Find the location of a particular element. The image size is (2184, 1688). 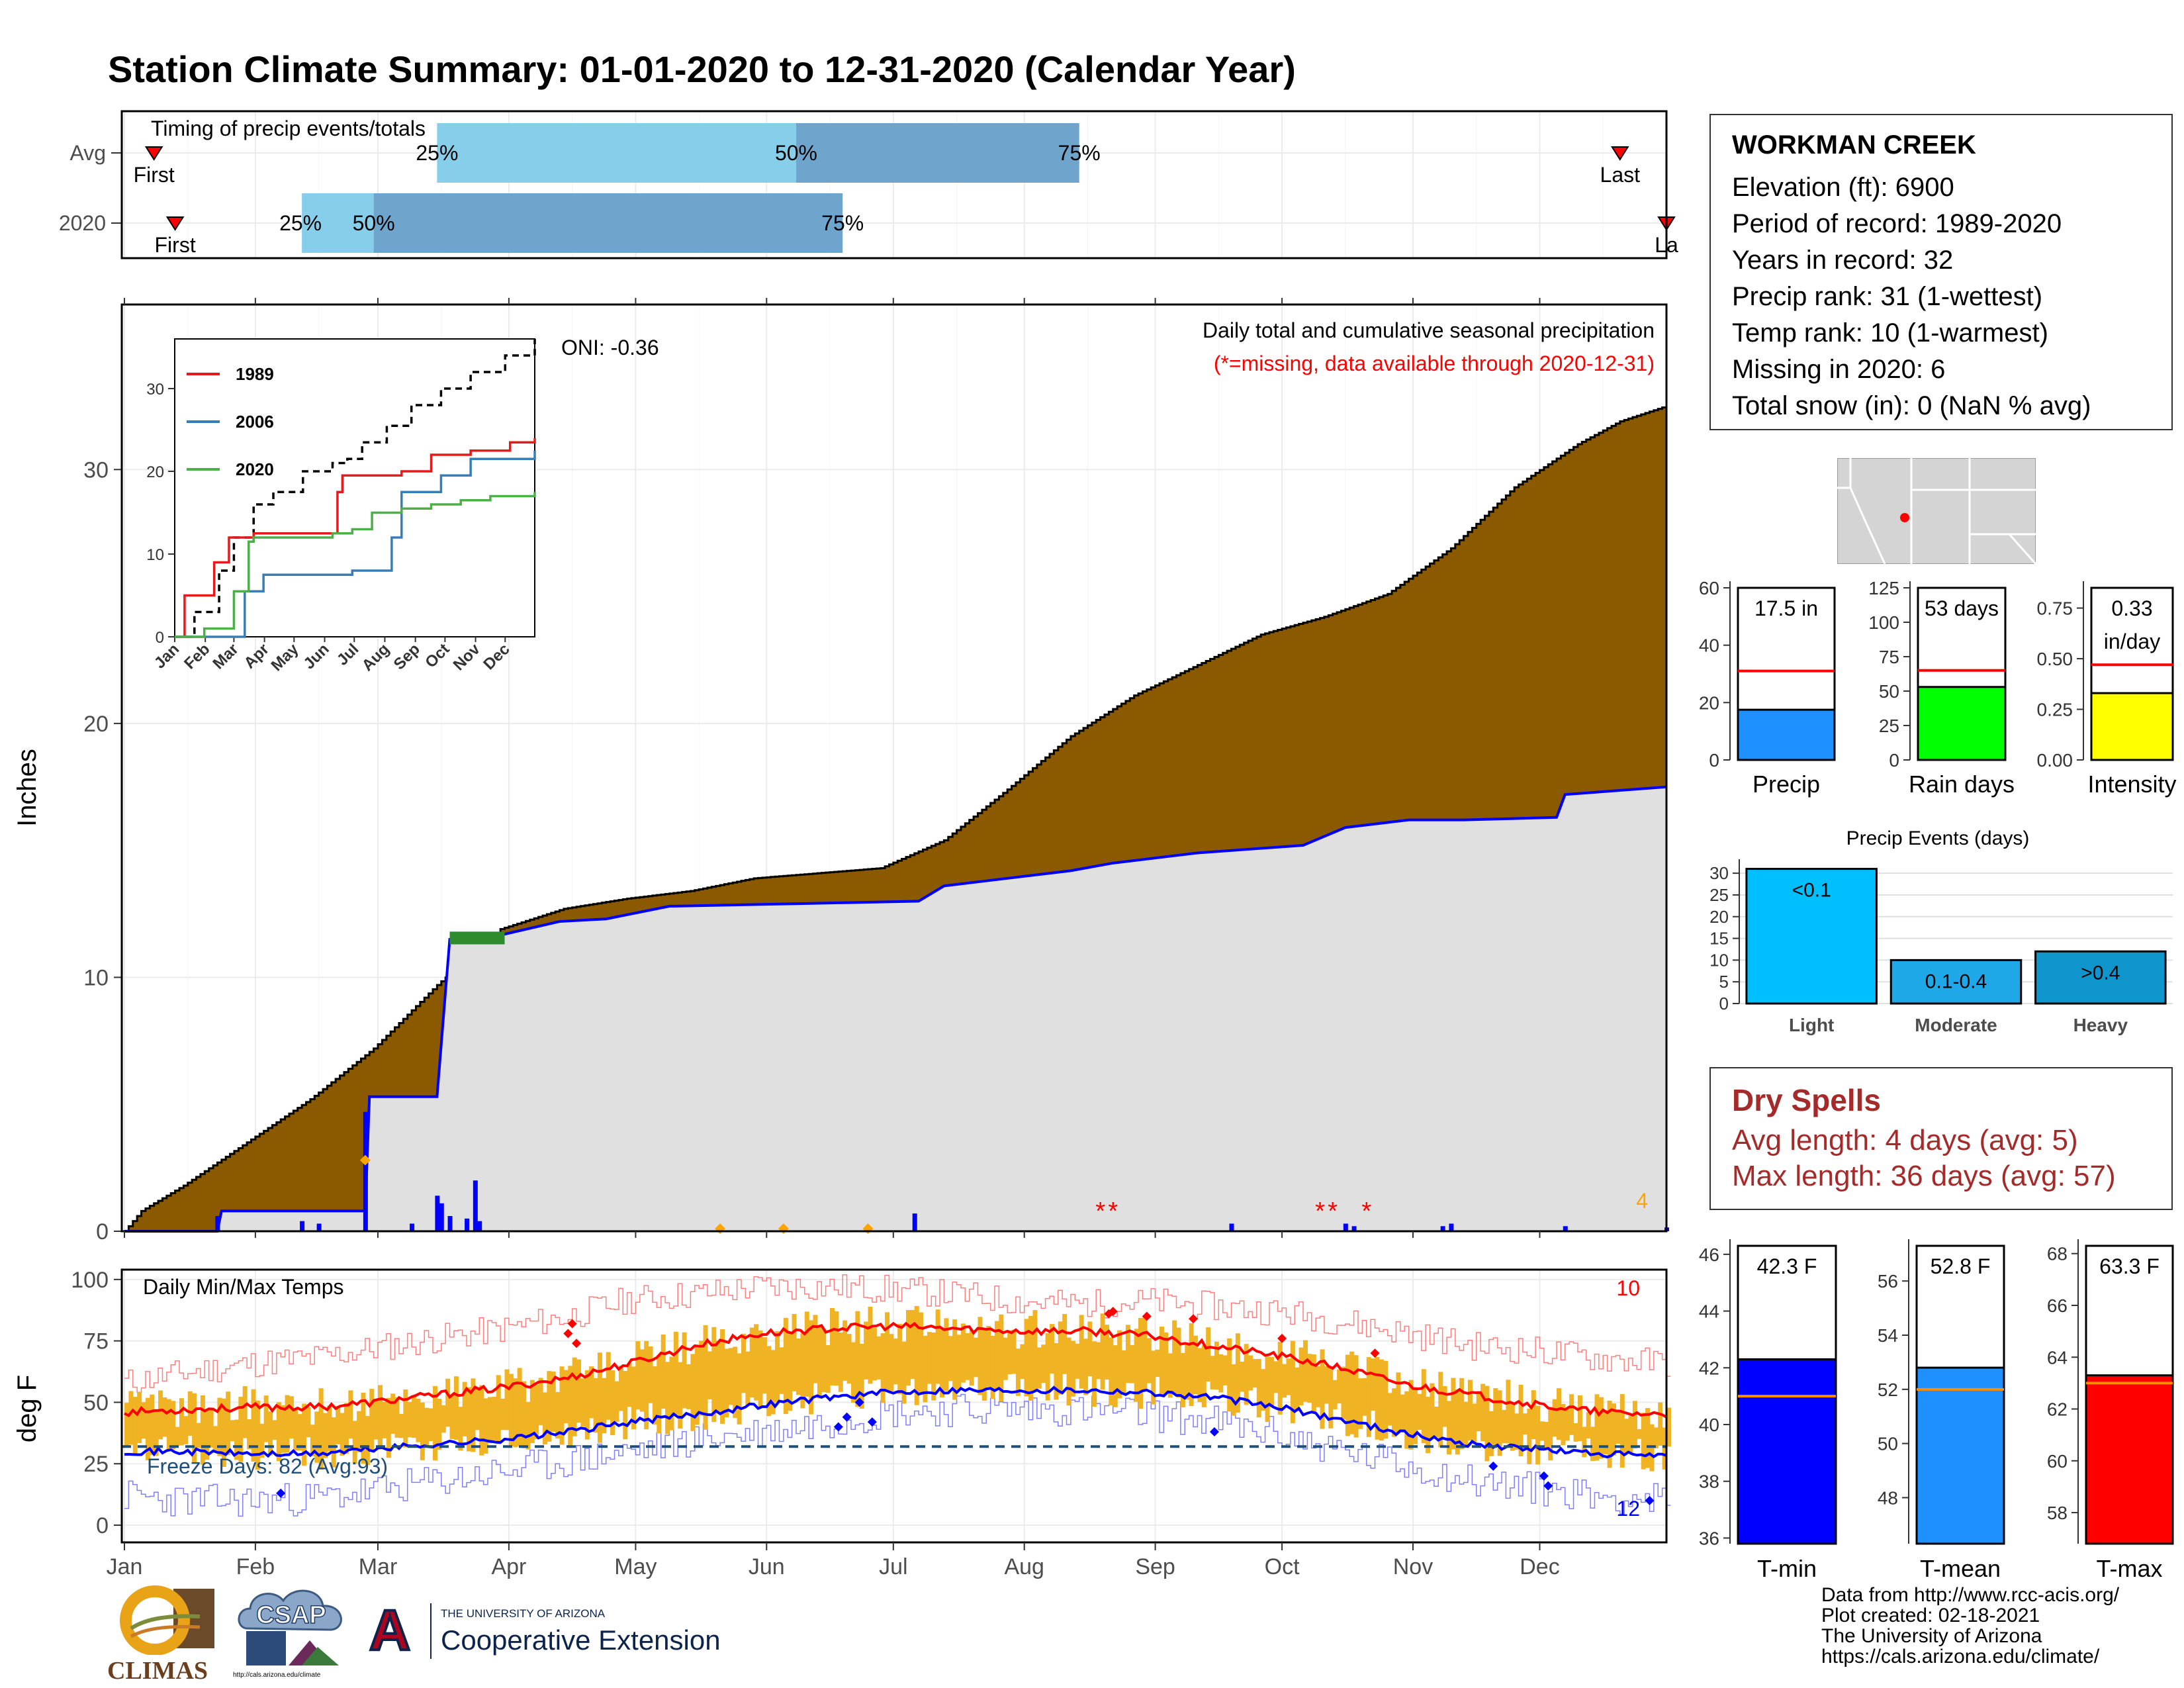

month-axis-label: Jan is located at coordinates (125, 1566).